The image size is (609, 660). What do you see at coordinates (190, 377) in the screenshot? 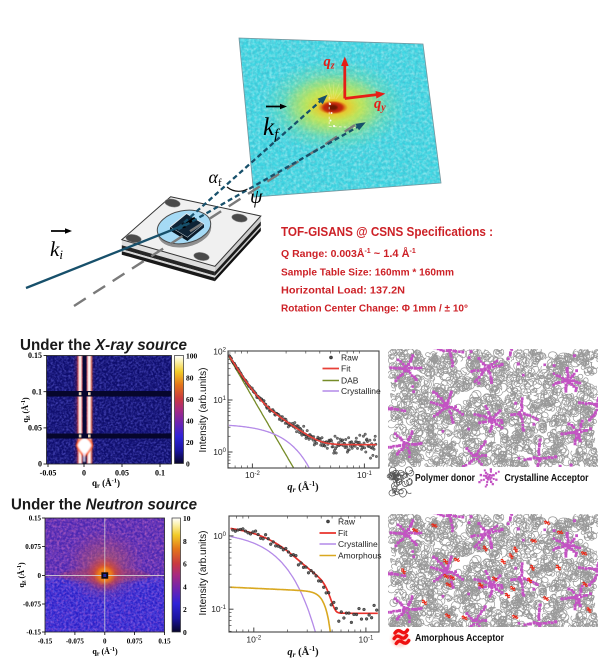
I see `svg-text: 80` at bounding box center [190, 377].